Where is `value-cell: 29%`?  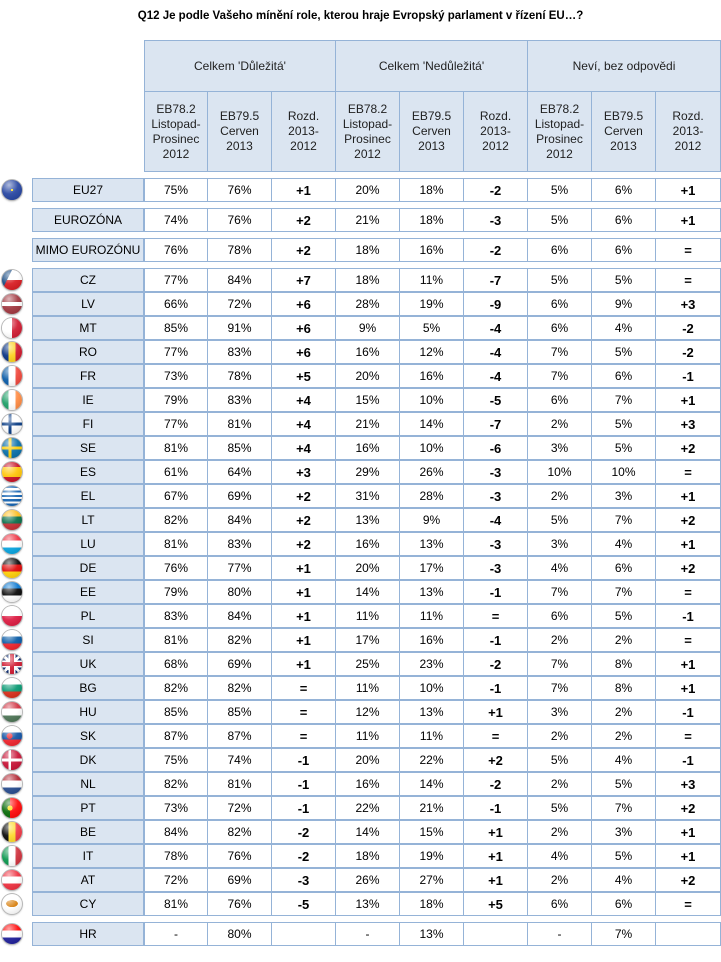
value-cell: 29% is located at coordinates (368, 472).